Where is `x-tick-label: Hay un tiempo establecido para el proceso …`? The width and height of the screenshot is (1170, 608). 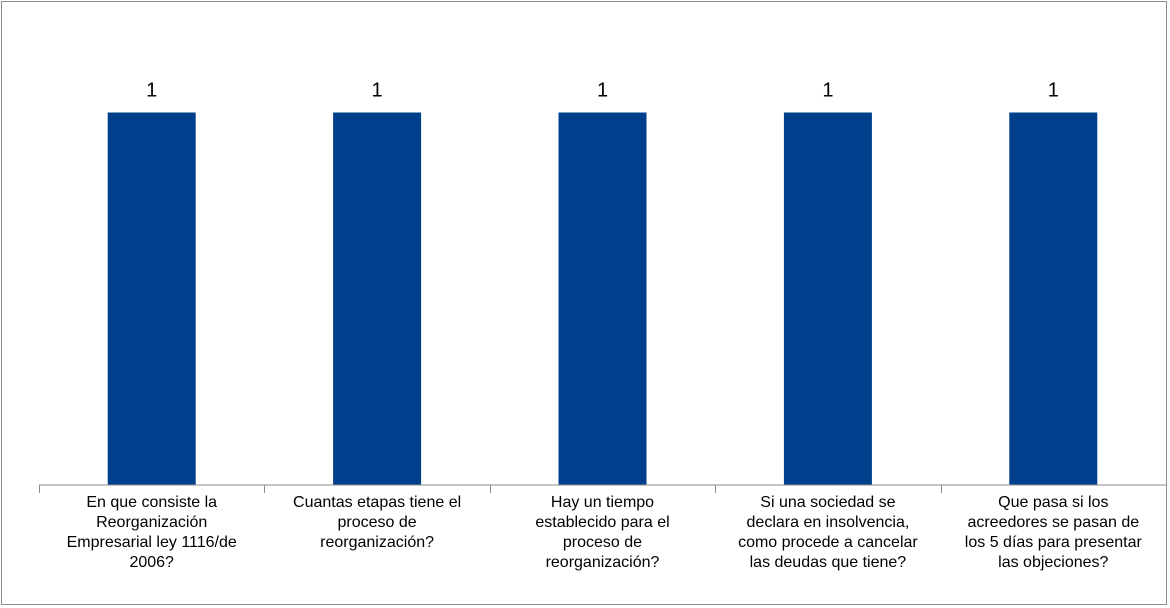
x-tick-label: Hay un tiempo establecido para el proceso … is located at coordinates (602, 532).